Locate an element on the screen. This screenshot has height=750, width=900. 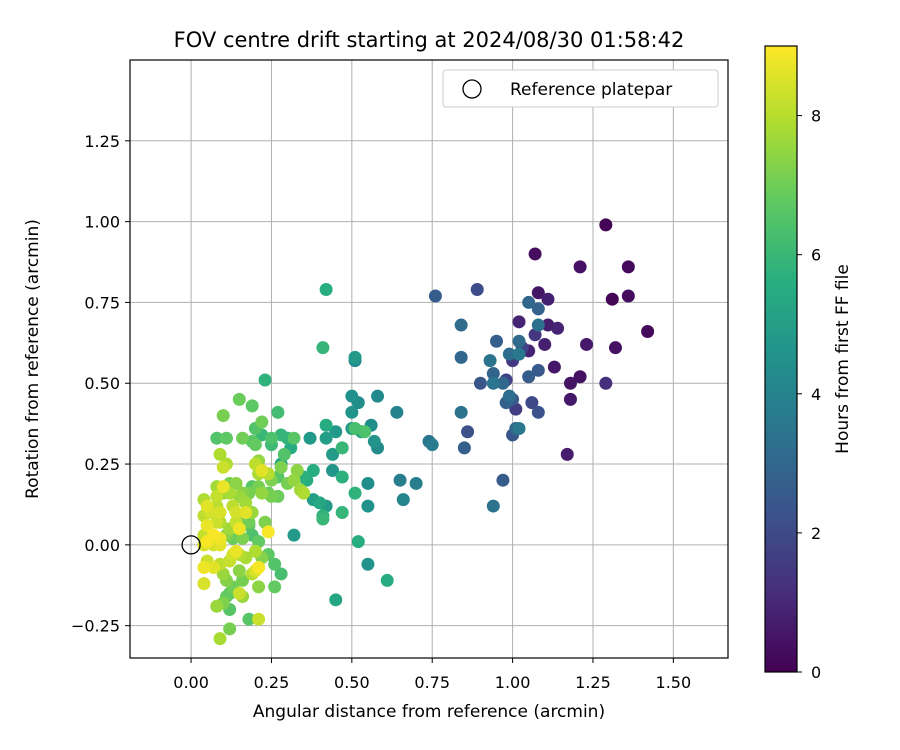
x-tick-label: 1.00 is located at coordinates (513, 682).